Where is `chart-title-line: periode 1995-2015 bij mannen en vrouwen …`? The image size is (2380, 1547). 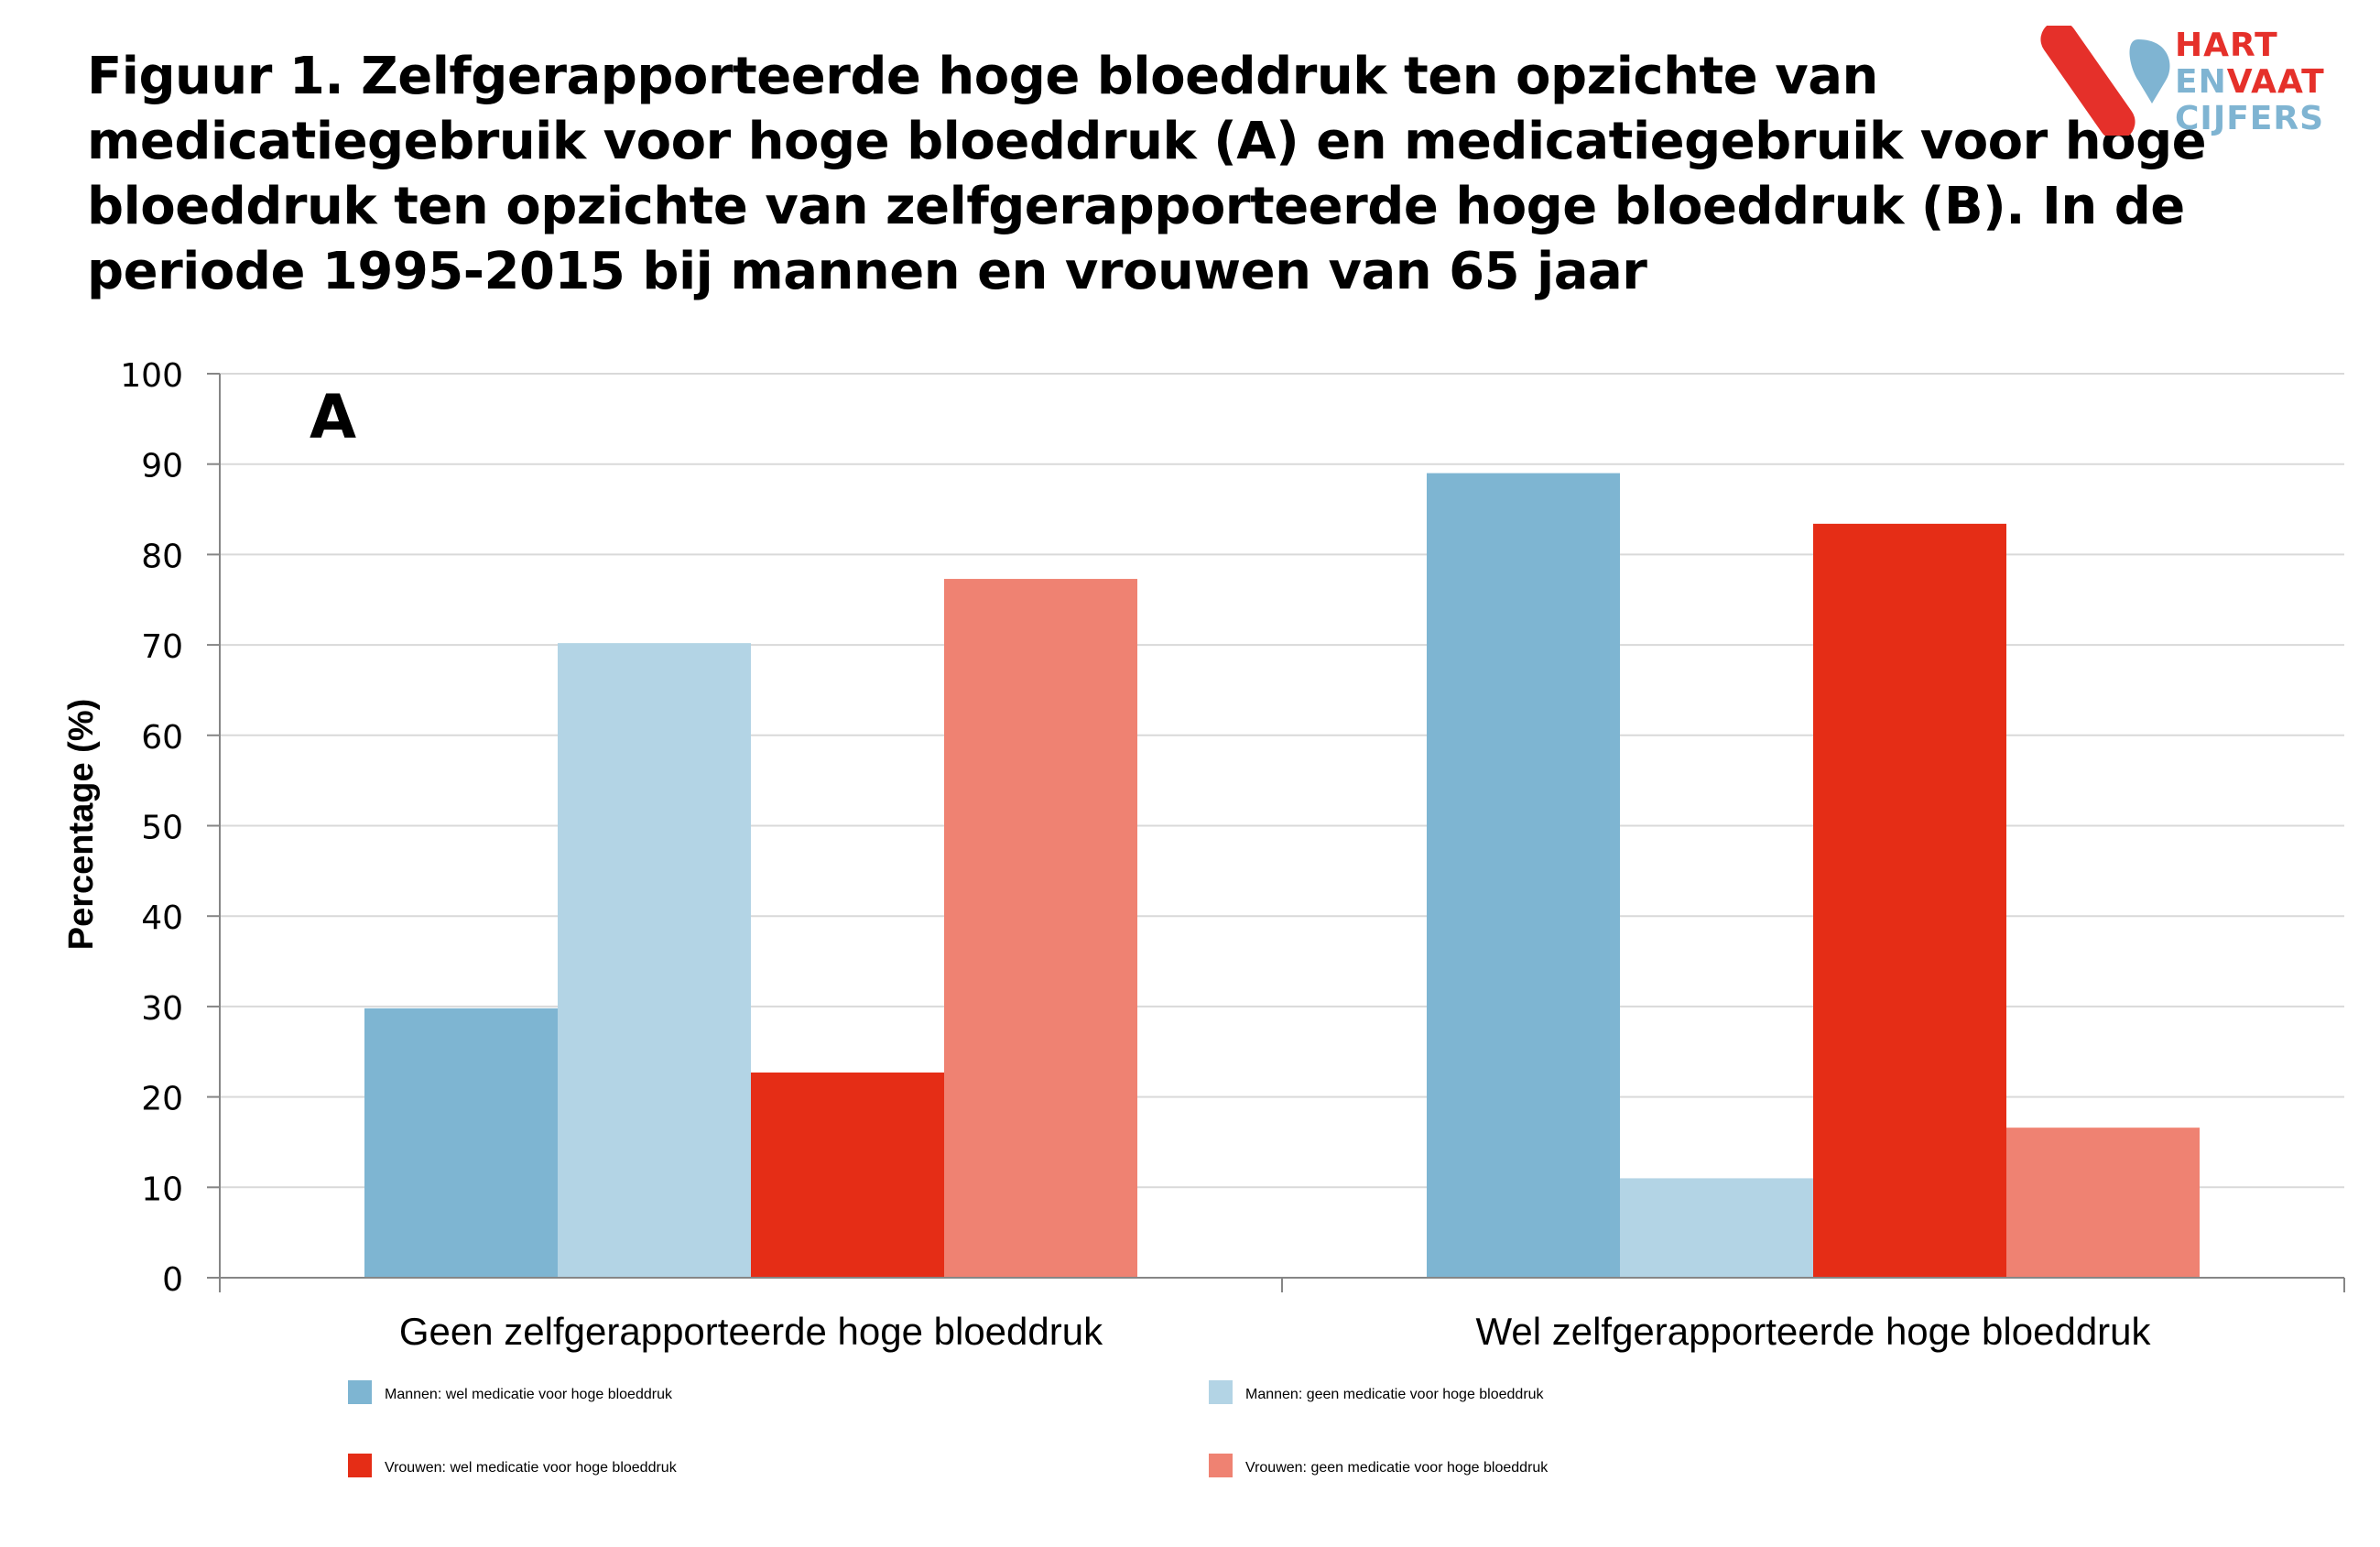
chart-title-line: periode 1995-2015 bij mannen en vrouwen … is located at coordinates (867, 271).